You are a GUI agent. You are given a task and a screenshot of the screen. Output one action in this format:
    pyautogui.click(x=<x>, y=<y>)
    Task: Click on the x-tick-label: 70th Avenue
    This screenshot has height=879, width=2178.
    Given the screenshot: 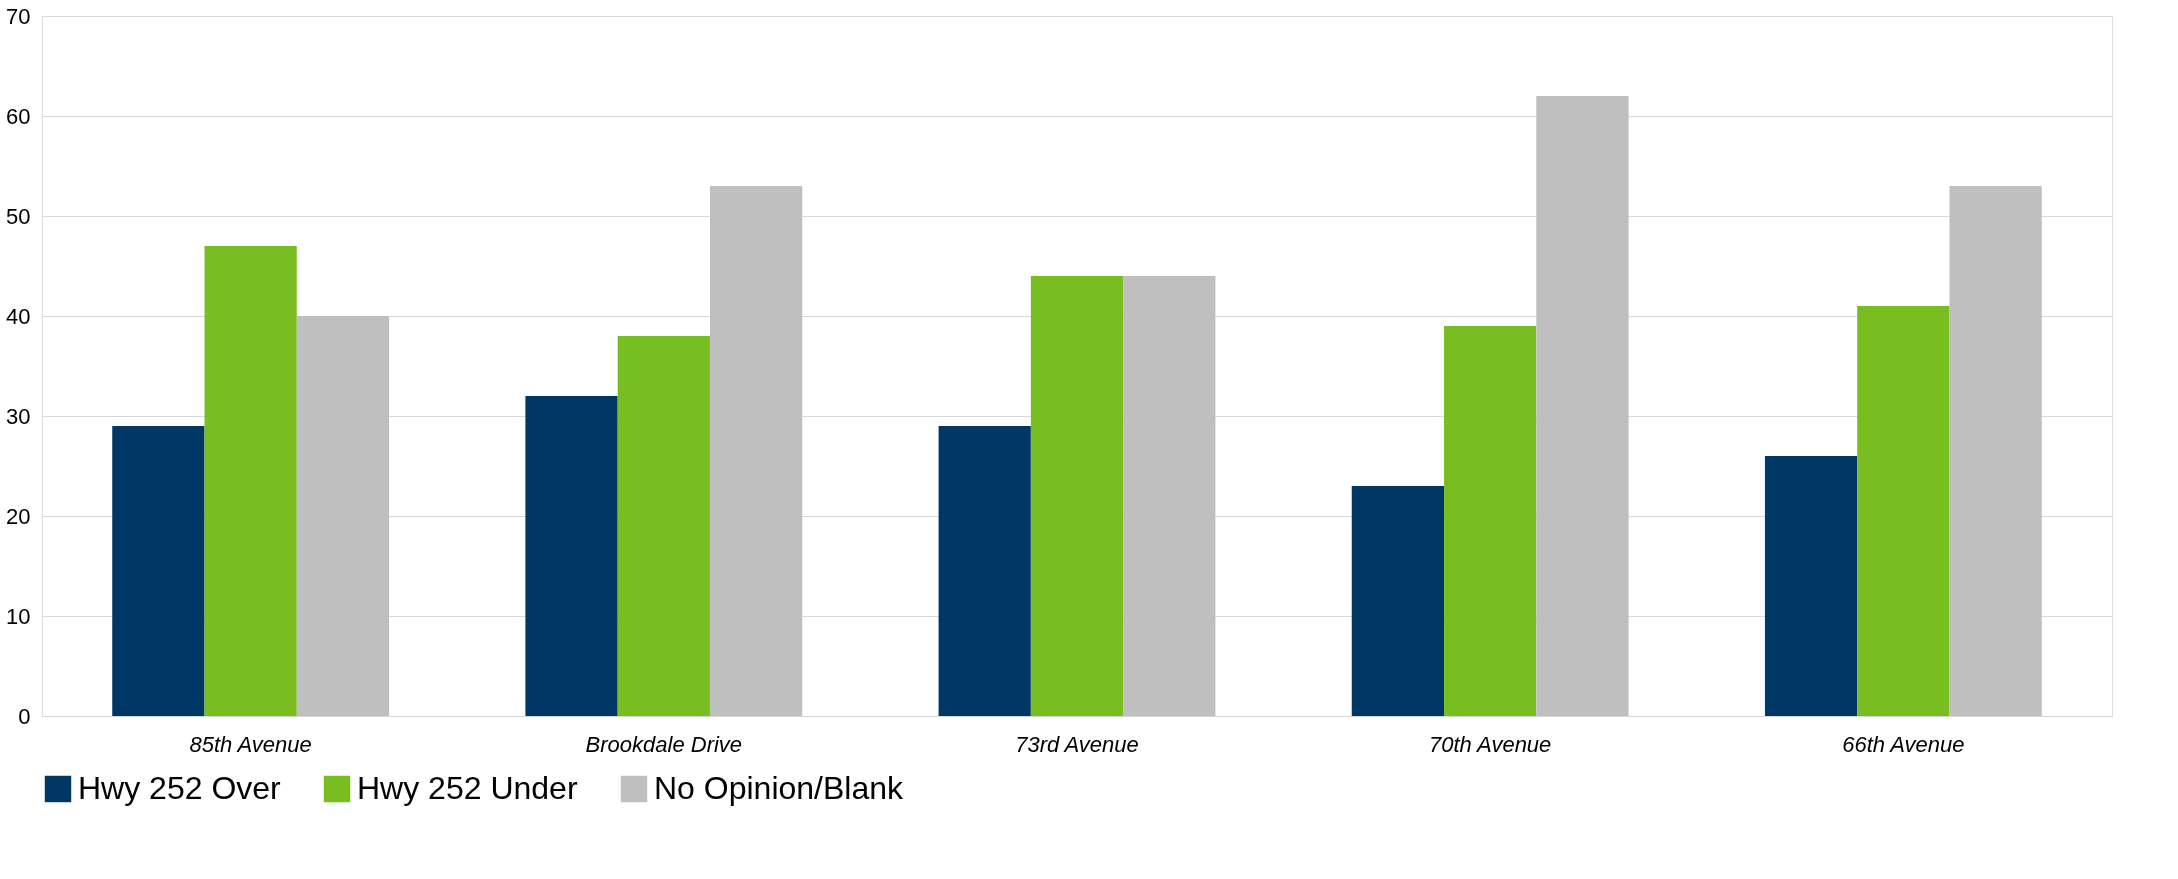 What is the action you would take?
    pyautogui.click(x=1490, y=744)
    